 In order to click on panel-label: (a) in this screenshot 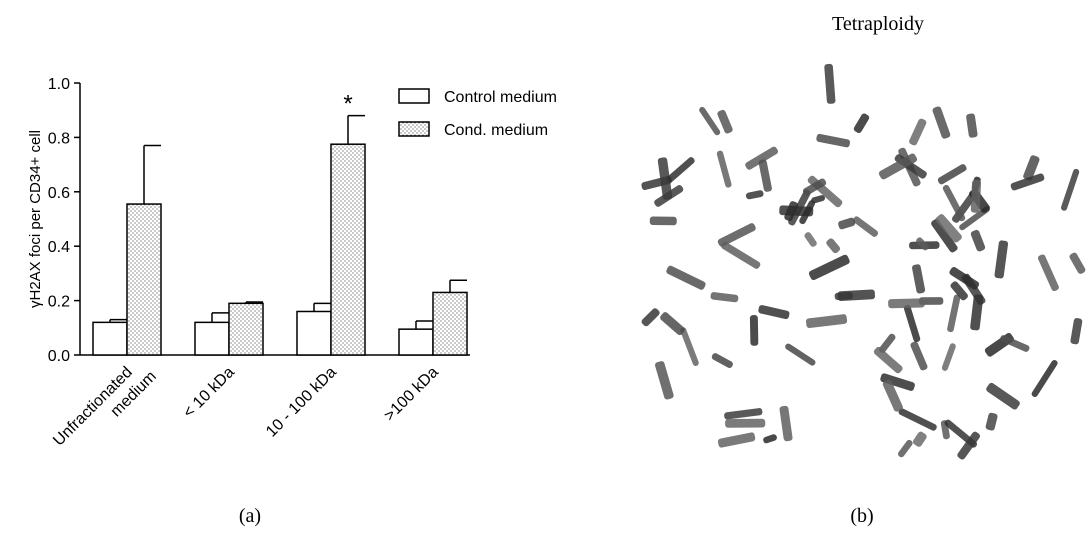, I will do `click(250, 516)`.